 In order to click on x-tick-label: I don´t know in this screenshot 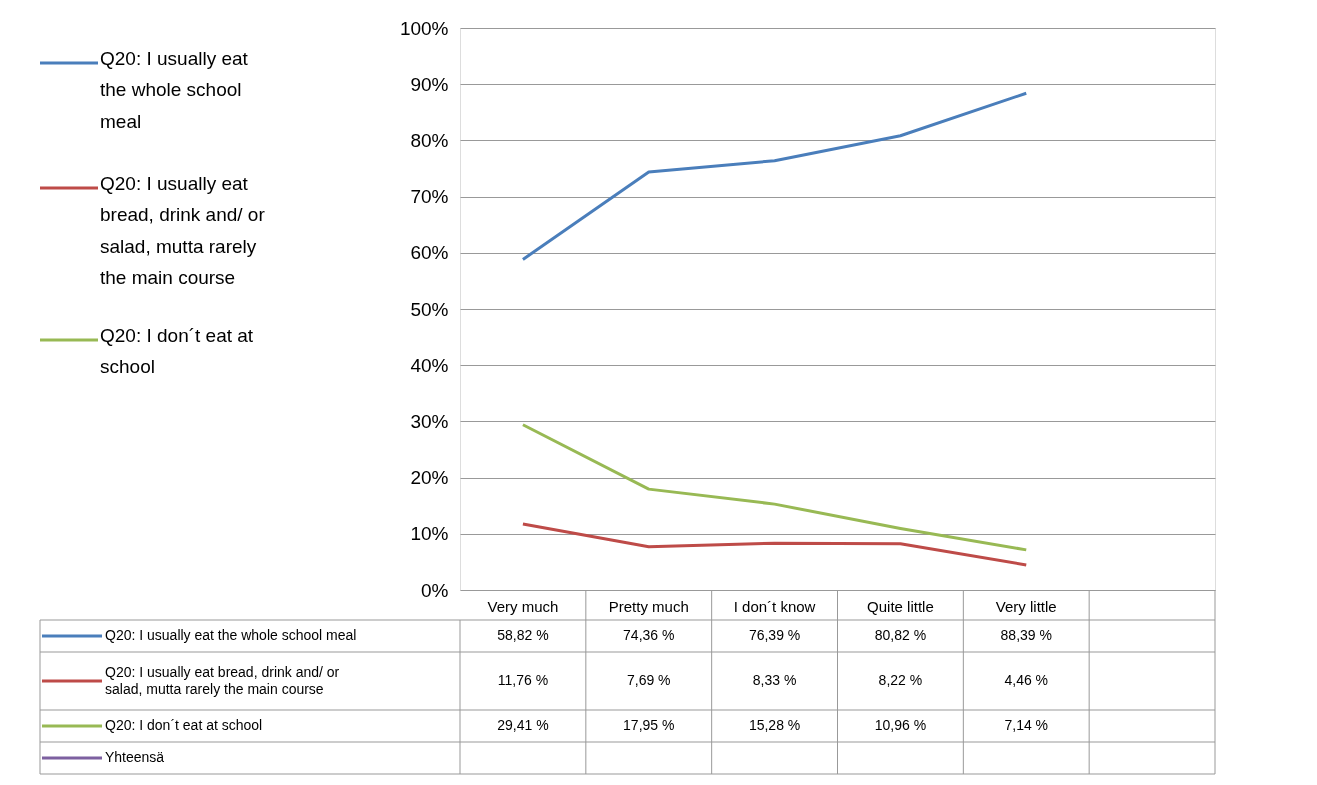, I will do `click(774, 606)`.